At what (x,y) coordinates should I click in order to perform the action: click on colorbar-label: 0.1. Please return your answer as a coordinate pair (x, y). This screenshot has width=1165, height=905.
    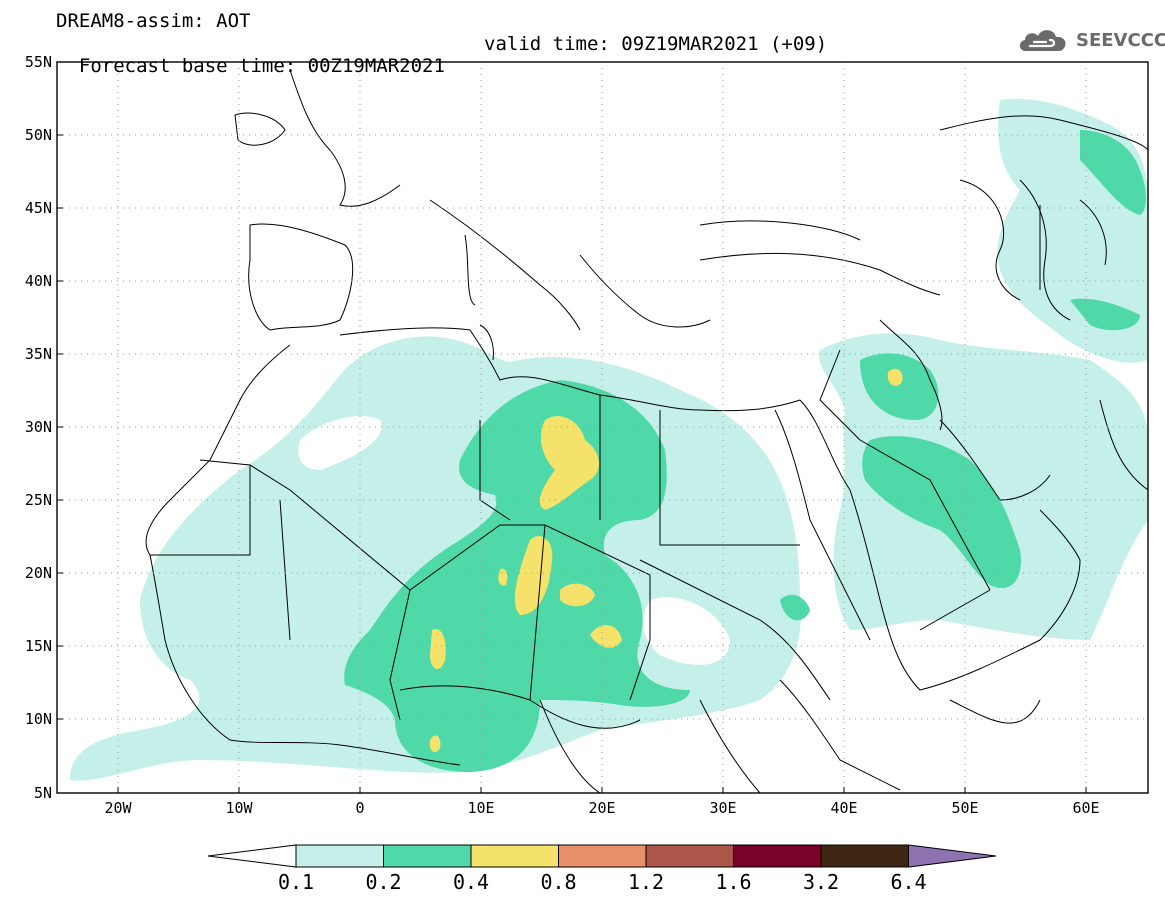
    Looking at the image, I should click on (296, 882).